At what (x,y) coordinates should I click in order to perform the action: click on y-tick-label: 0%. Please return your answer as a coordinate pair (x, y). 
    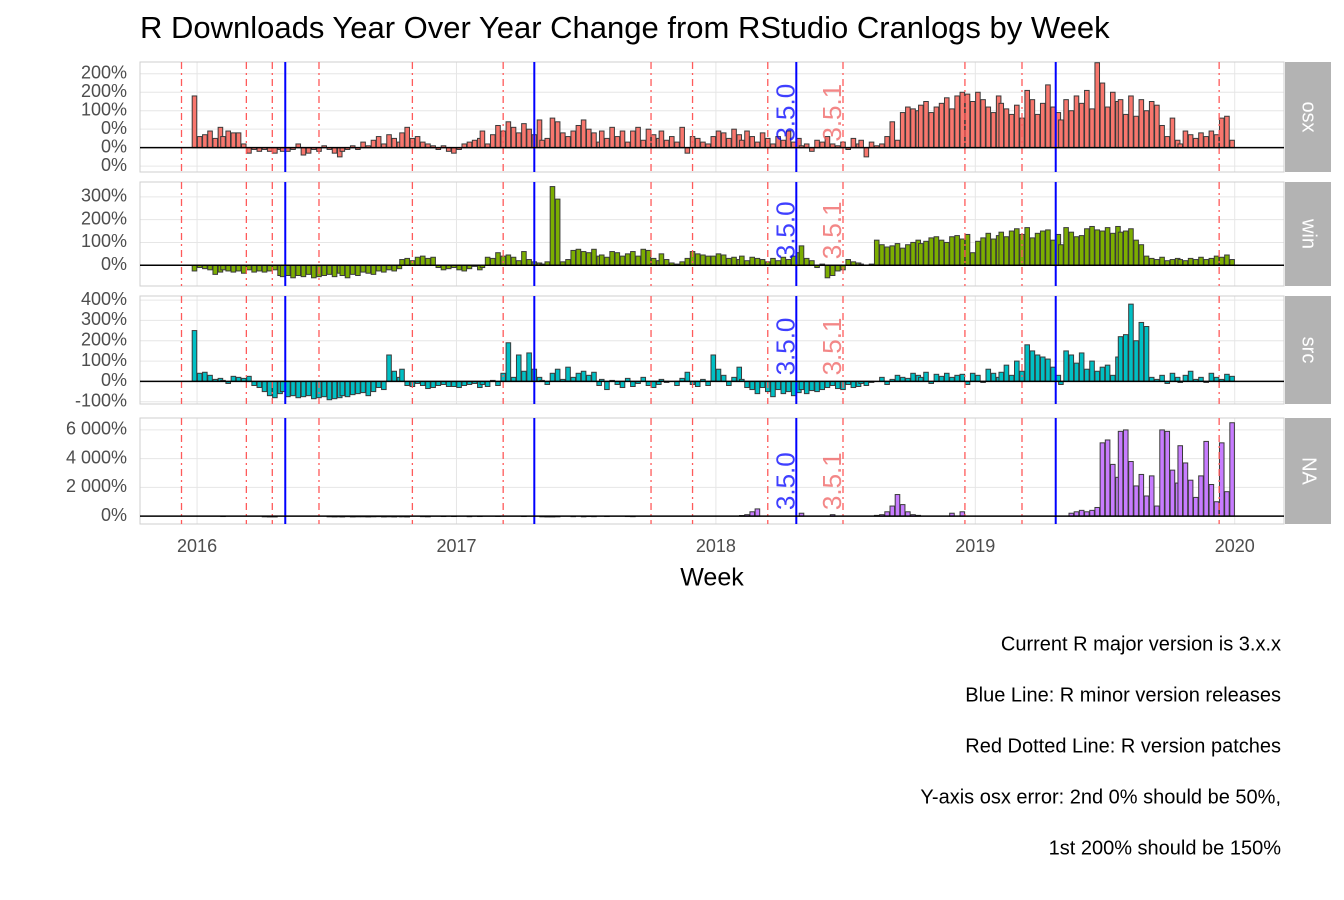
    Looking at the image, I should click on (114, 515).